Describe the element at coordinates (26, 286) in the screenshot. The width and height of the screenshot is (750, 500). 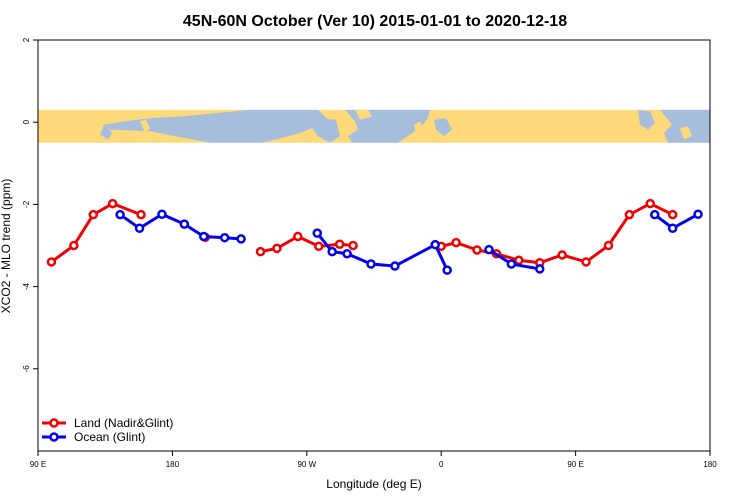
I see `y-tick-label: -4` at that location.